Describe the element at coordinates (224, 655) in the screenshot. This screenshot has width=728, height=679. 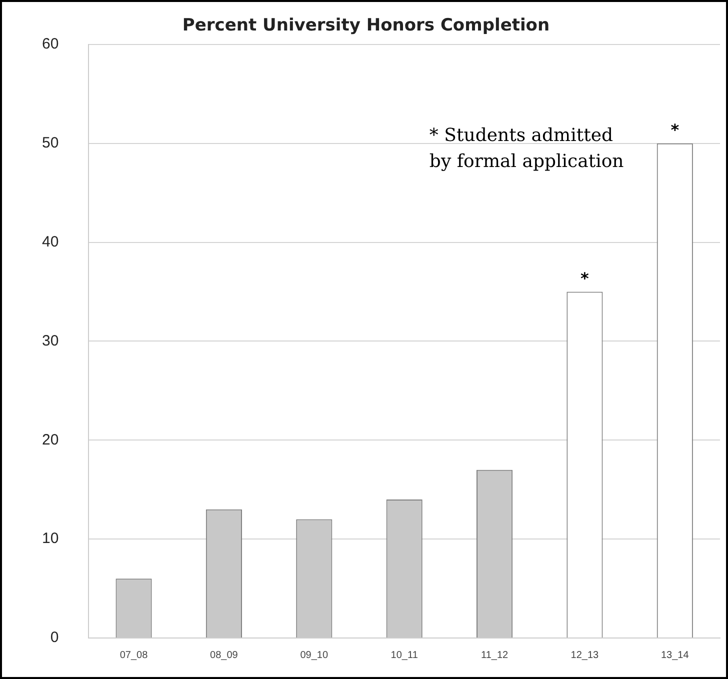
I see `x-tick-label: 08_09` at that location.